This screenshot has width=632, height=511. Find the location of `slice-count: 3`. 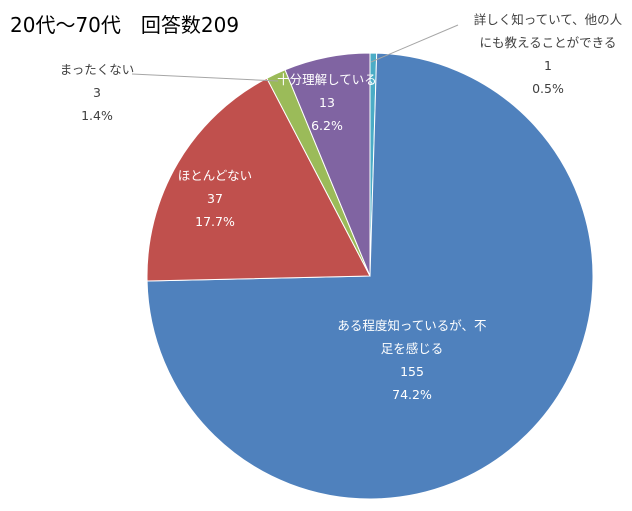

slice-count: 3 is located at coordinates (97, 92).